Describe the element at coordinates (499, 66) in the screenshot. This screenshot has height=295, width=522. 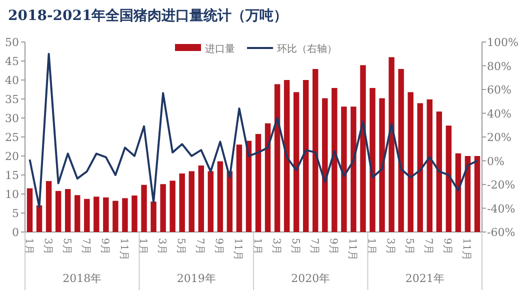
I see `y2-tick-label: 80%` at that location.